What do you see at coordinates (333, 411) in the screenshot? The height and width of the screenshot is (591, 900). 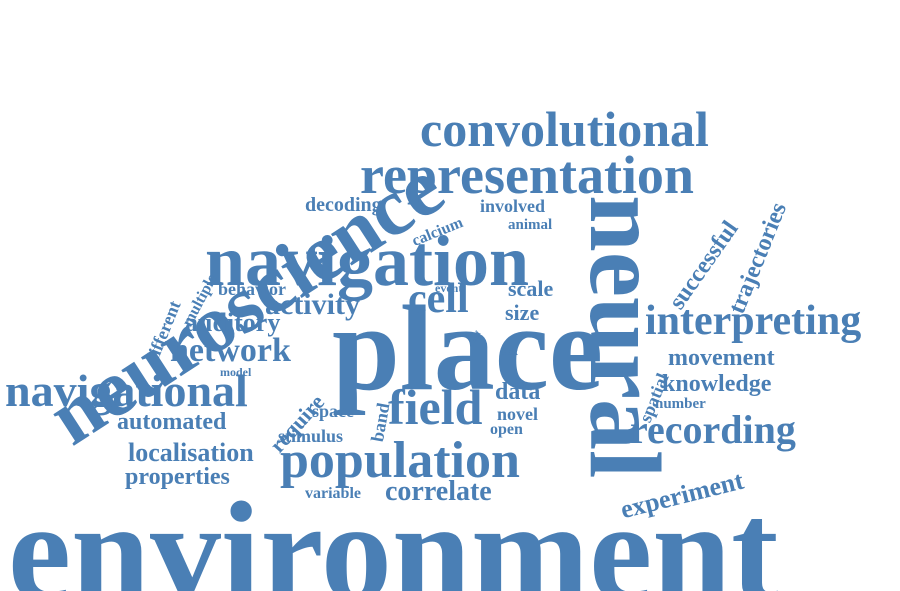 I see `word-space: space` at bounding box center [333, 411].